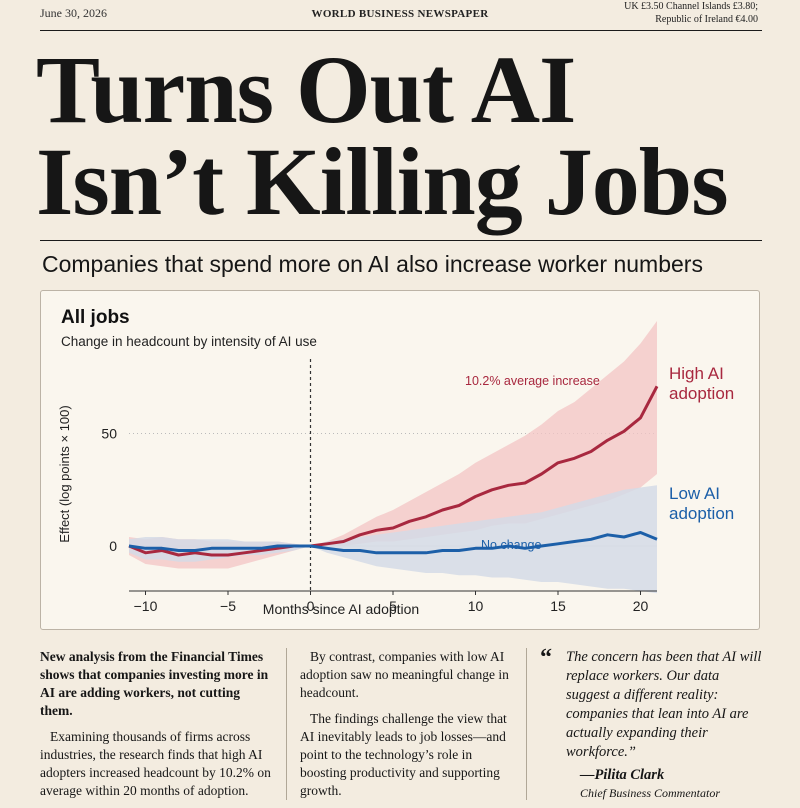 The width and height of the screenshot is (800, 808). What do you see at coordinates (95, 317) in the screenshot?
I see `chart-title: All jobs` at bounding box center [95, 317].